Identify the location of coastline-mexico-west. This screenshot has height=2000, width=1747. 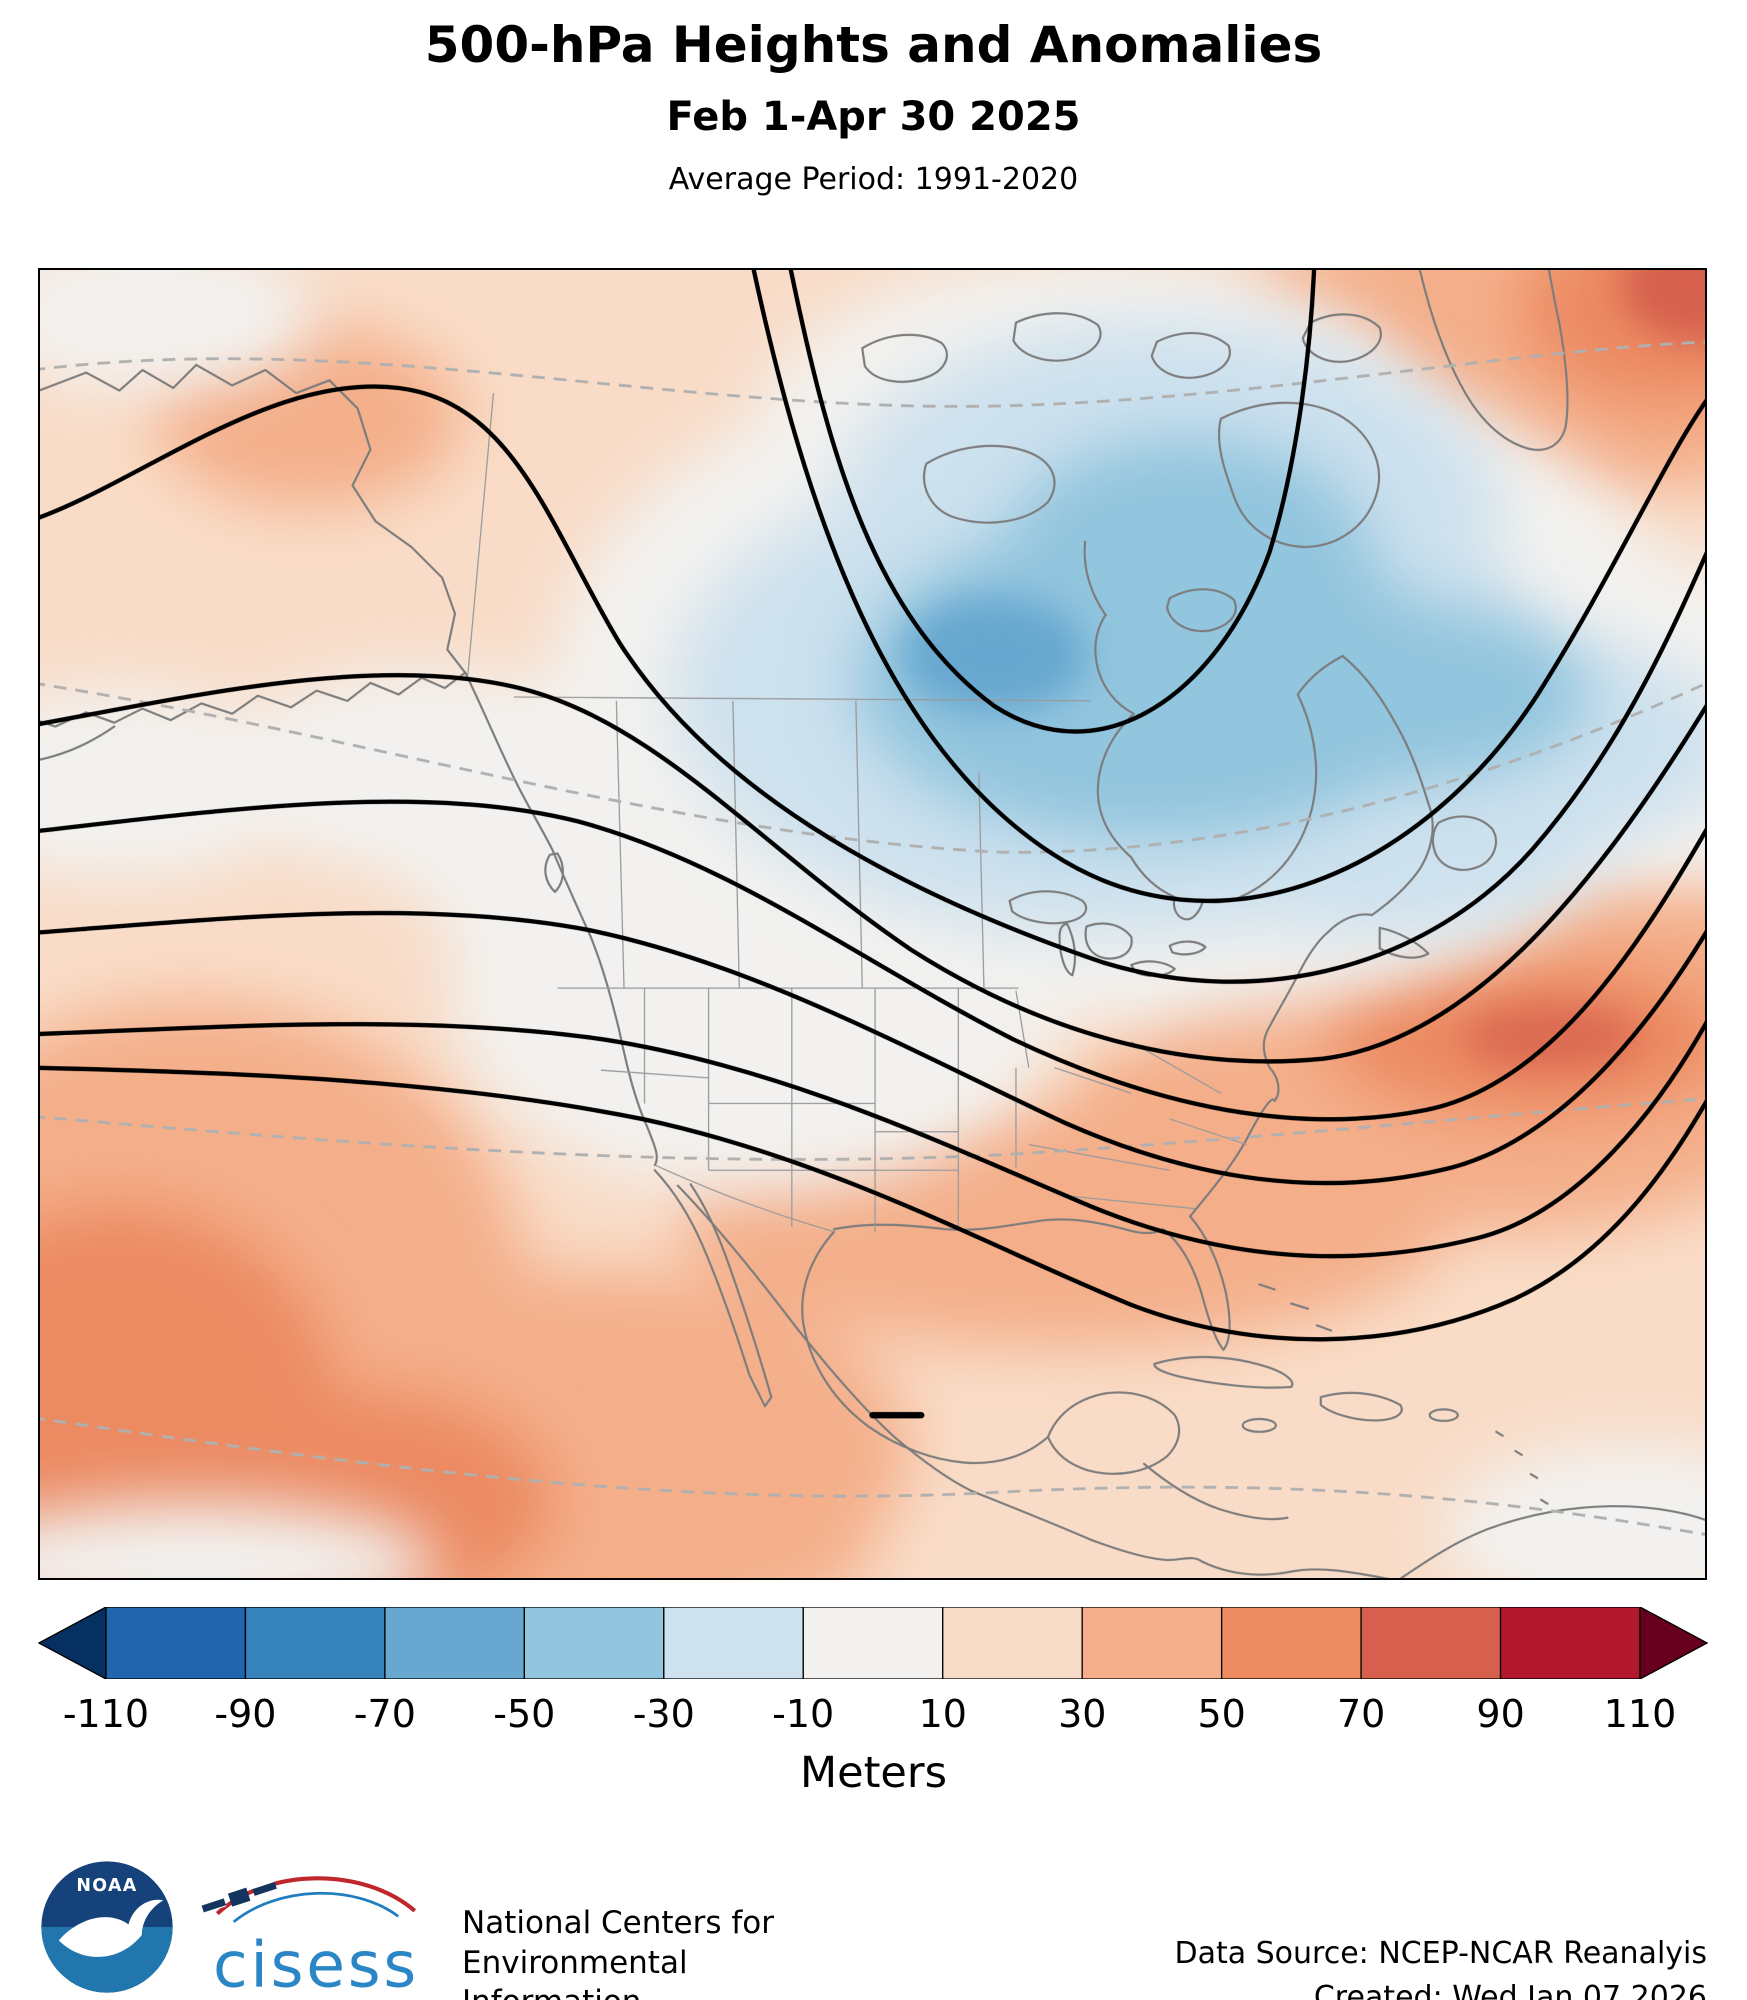
(824, 1338).